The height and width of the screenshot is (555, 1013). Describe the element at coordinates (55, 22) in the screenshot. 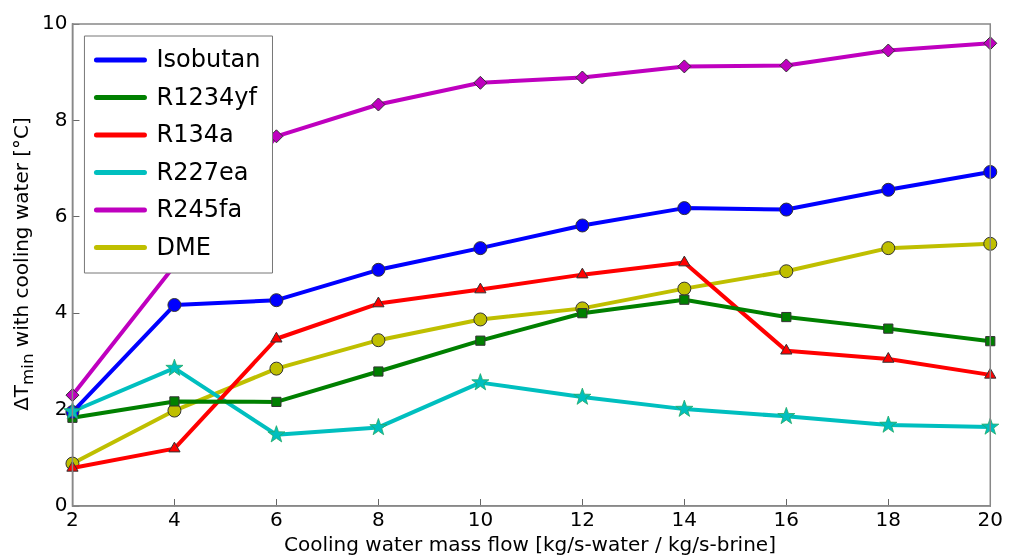

I see `y-tick-label: 10` at that location.